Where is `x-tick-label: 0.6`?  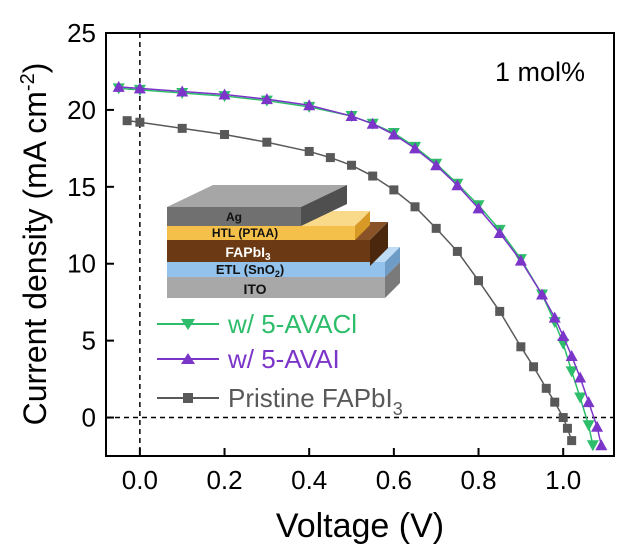
x-tick-label: 0.6 is located at coordinates (394, 480).